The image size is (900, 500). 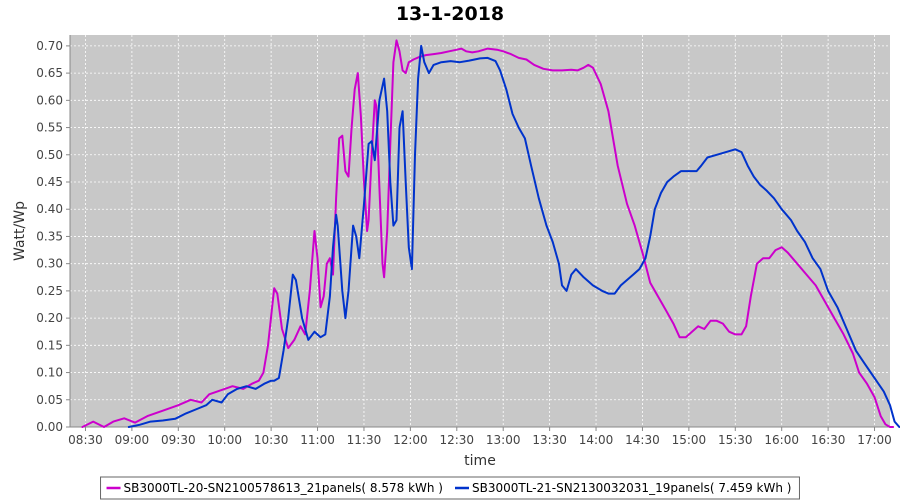 I want to click on y-tick-label: 0.05, so click(x=49, y=400).